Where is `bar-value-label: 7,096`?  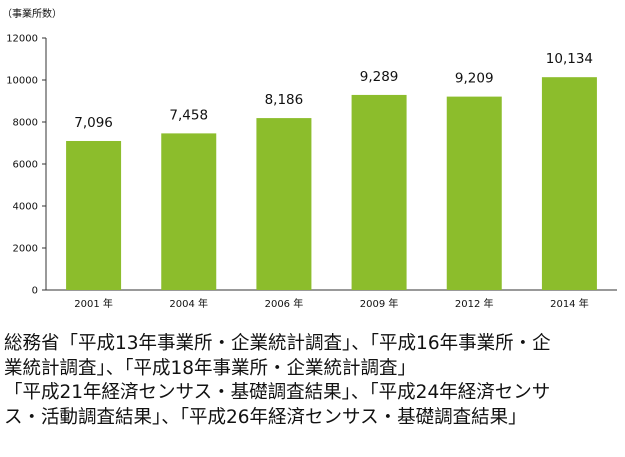 bar-value-label: 7,096 is located at coordinates (93, 123).